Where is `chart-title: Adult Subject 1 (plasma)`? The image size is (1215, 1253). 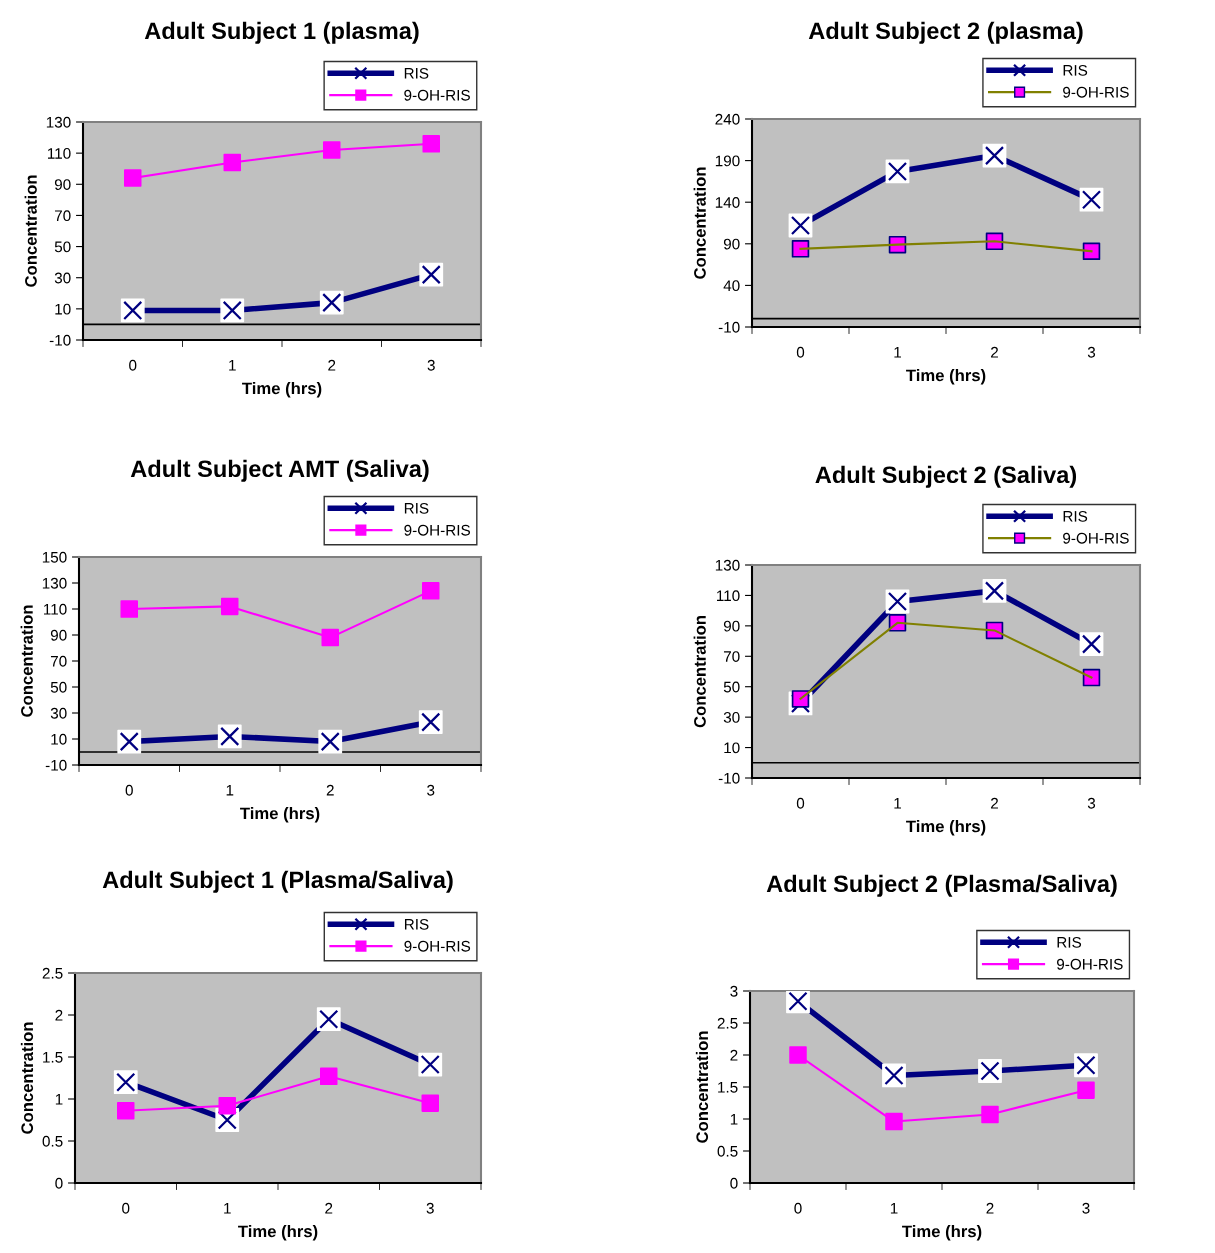
chart-title: Adult Subject 1 (plasma) is located at coordinates (281, 32).